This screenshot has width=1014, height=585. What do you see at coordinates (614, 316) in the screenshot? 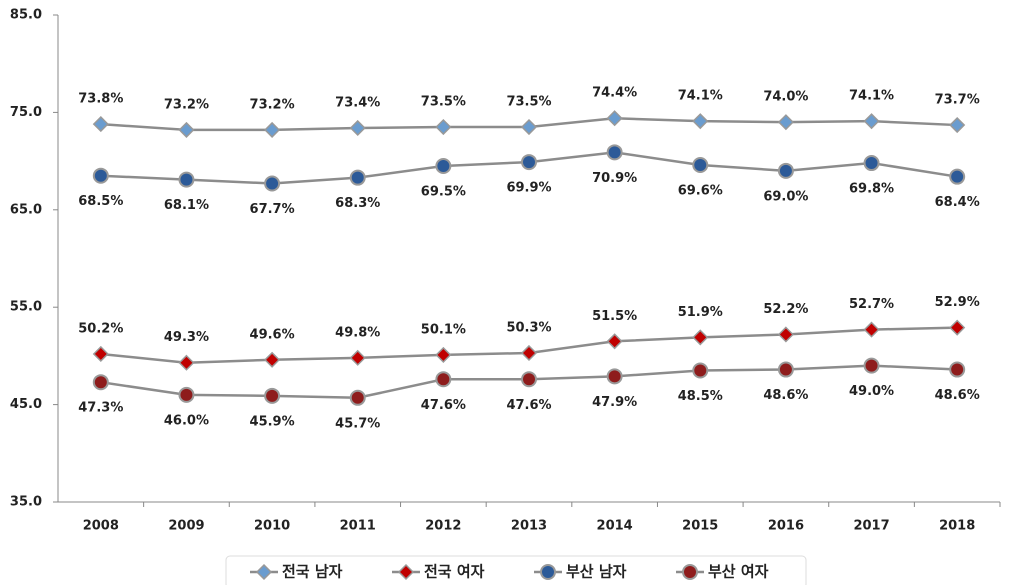
I see `data-label: 51.5%` at bounding box center [614, 316].